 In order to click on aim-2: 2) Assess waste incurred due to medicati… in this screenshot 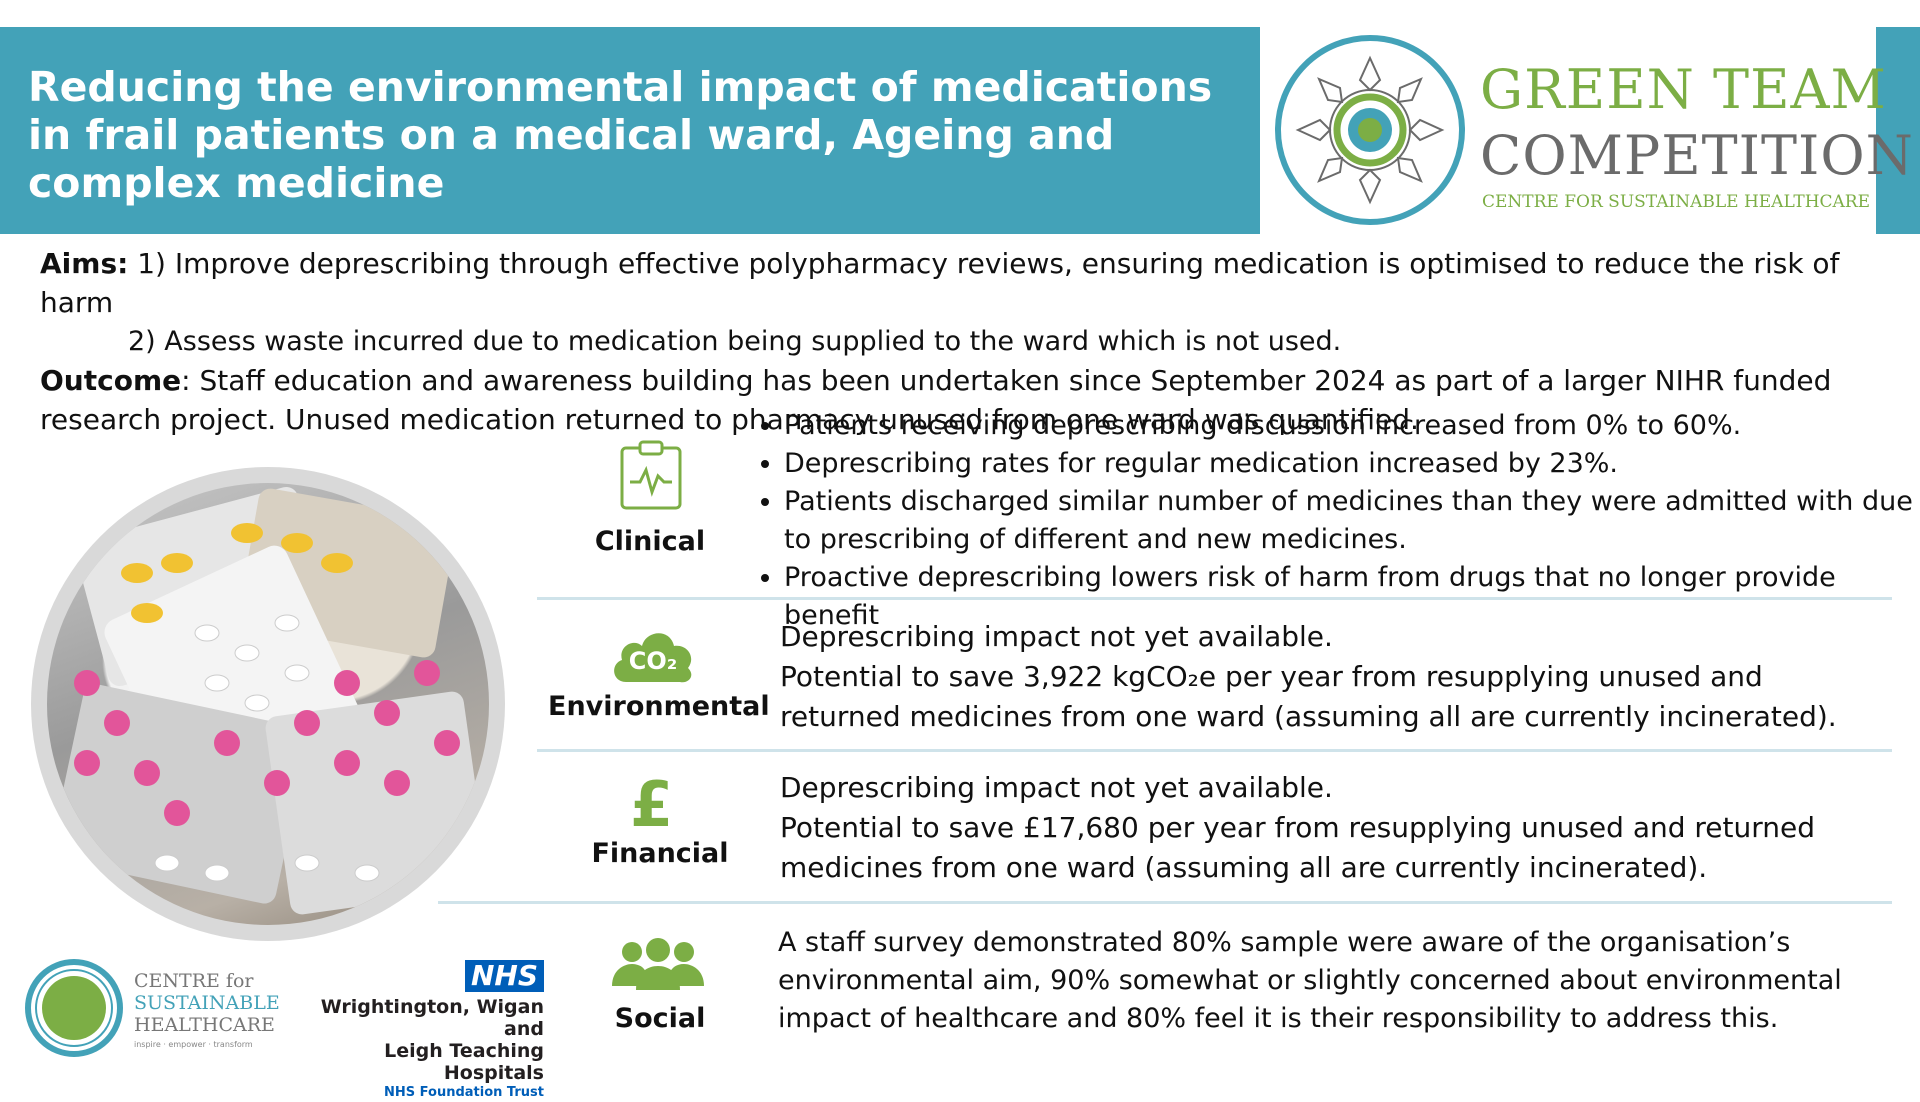, I will do `click(735, 341)`.